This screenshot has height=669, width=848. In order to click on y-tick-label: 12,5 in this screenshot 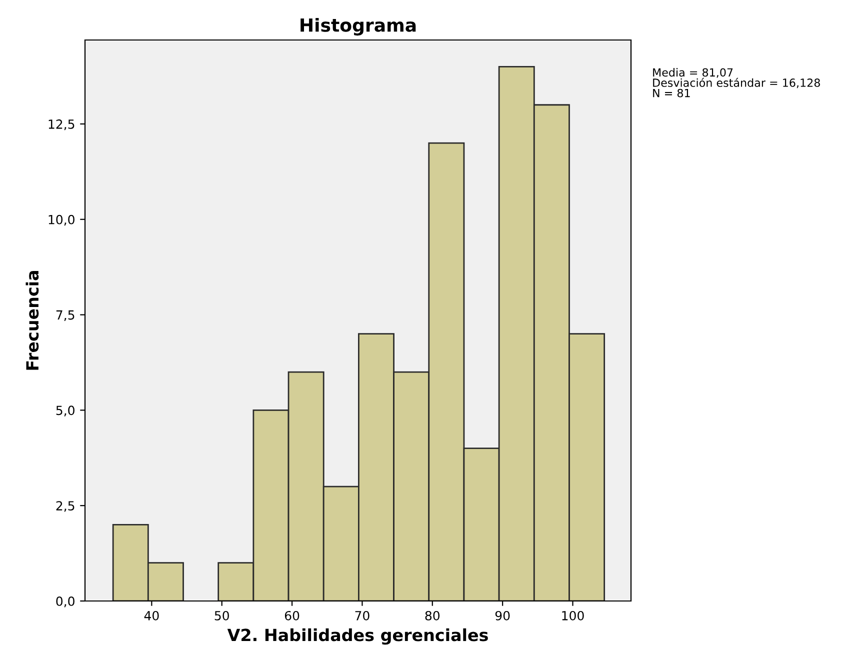, I will do `click(61, 124)`.